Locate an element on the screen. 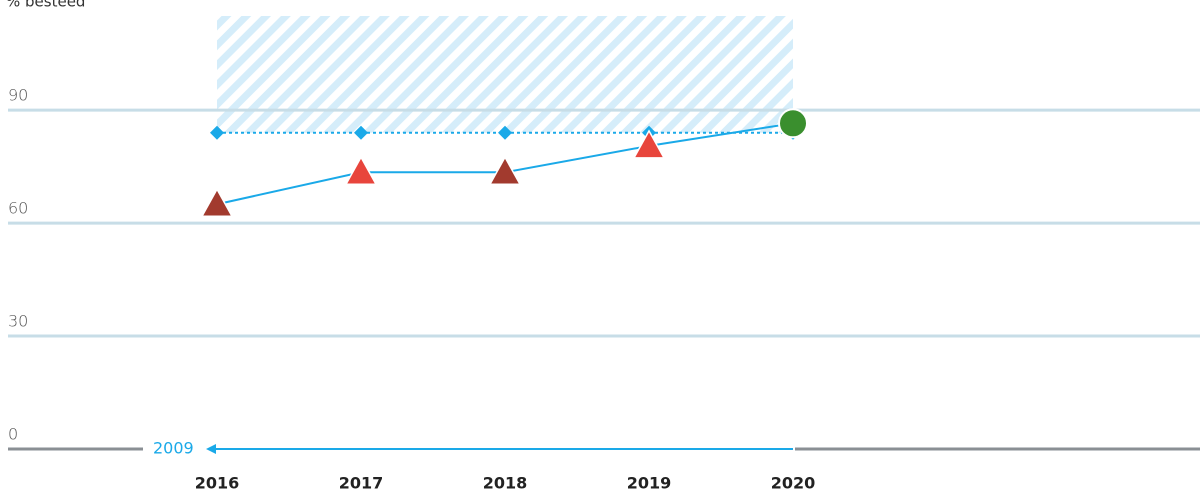  x-tick-label: 2020 is located at coordinates (793, 483).